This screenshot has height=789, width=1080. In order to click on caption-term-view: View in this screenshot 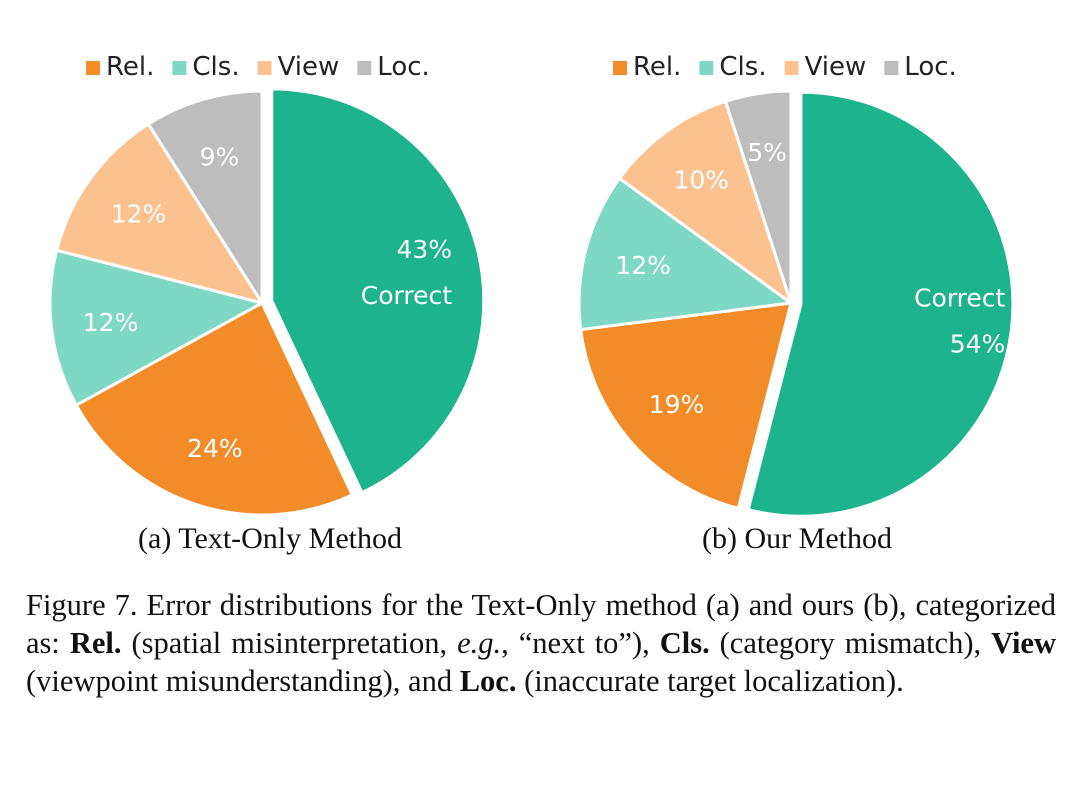, I will do `click(1023, 643)`.